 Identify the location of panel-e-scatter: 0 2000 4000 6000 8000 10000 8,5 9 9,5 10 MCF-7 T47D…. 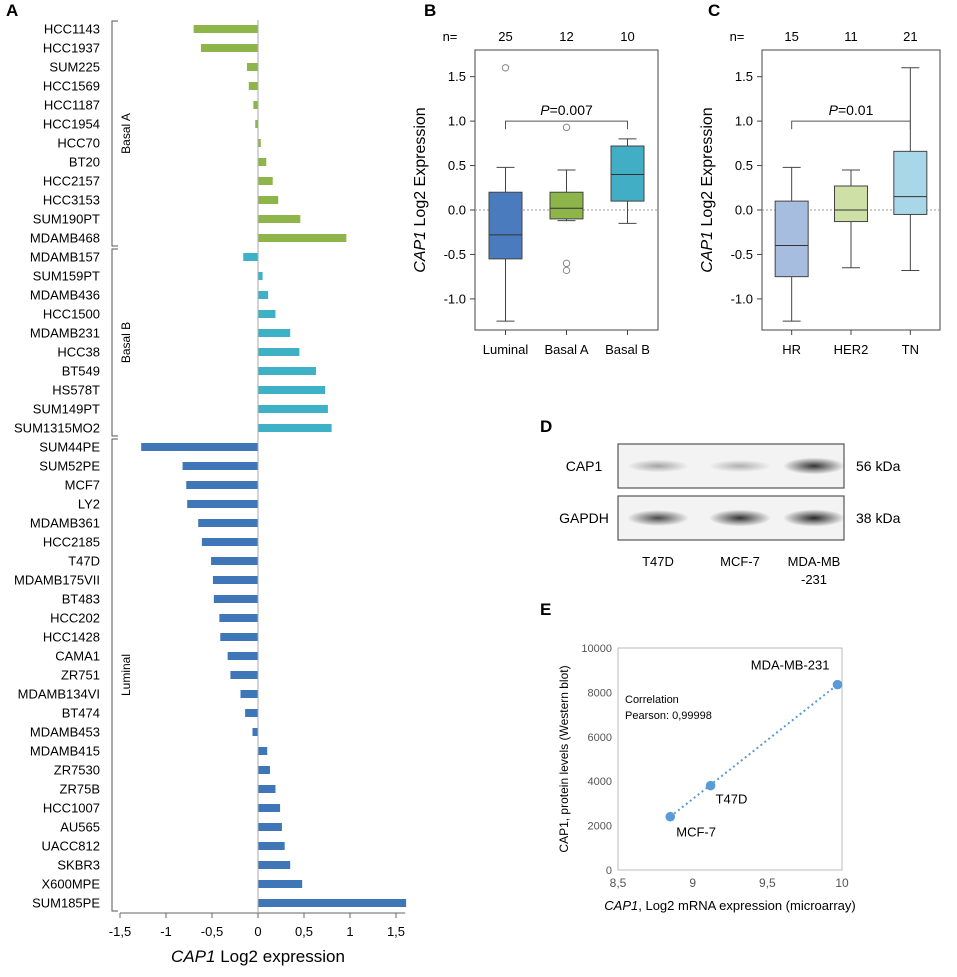
(706, 778).